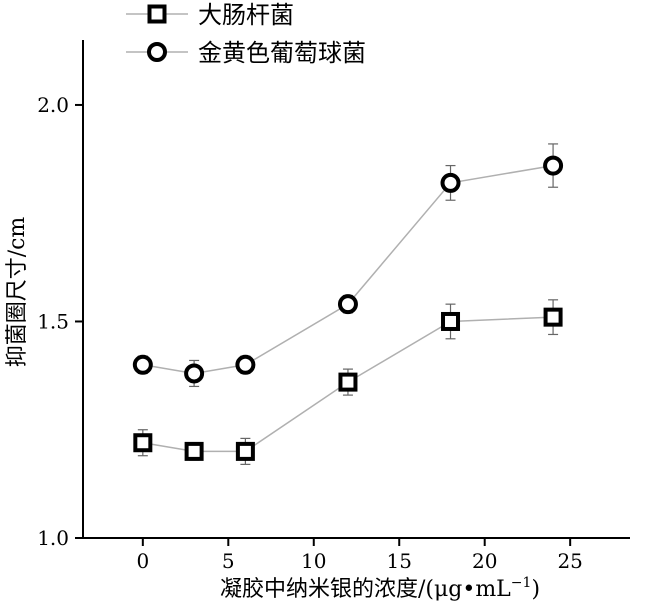  I want to click on x-tick-label: 20, so click(484, 561).